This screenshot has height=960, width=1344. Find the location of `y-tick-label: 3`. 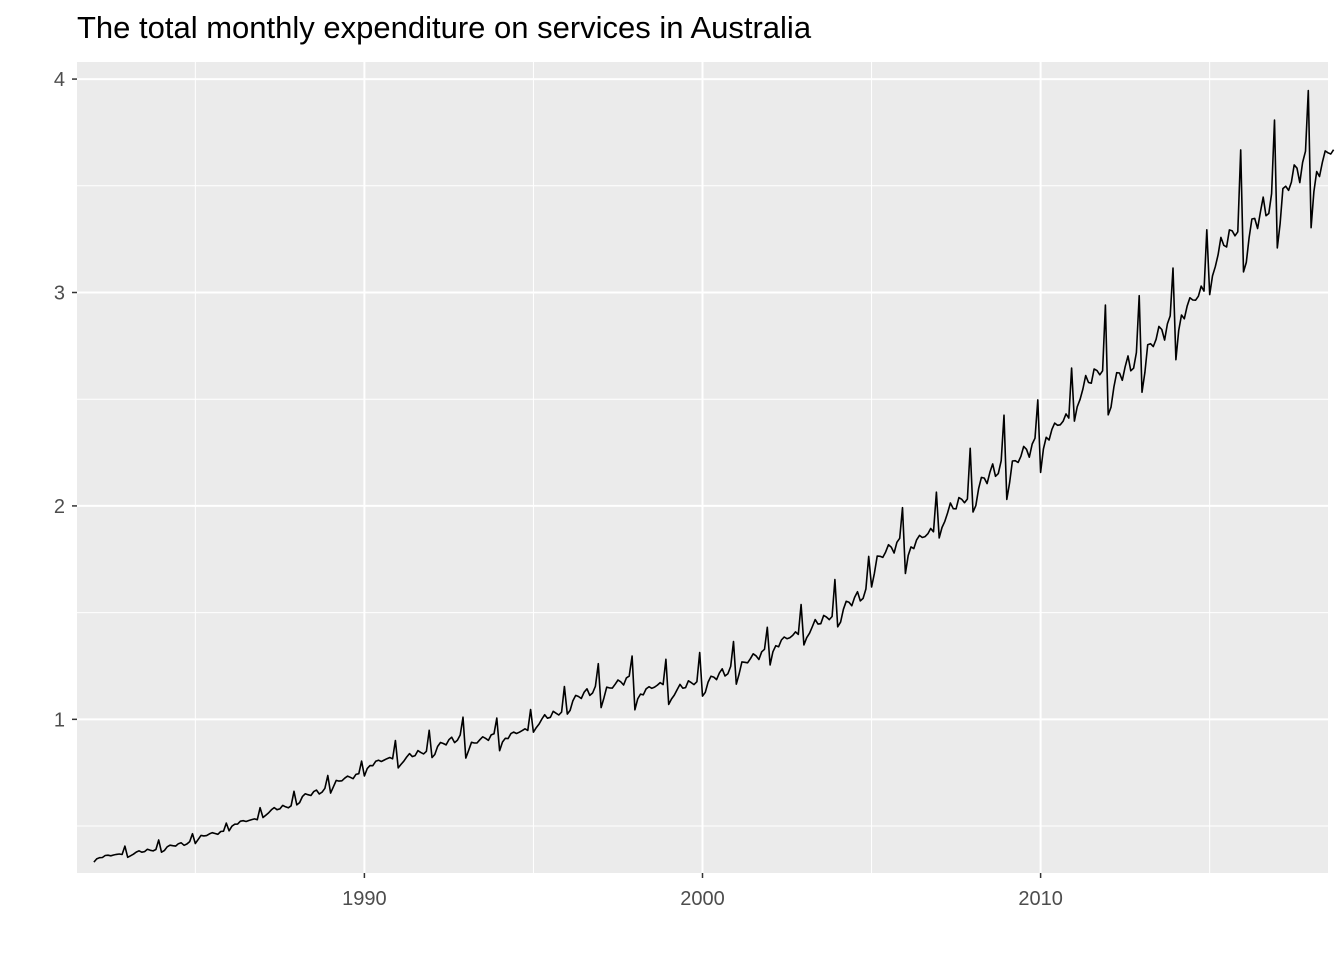

y-tick-label: 3 is located at coordinates (59, 293).